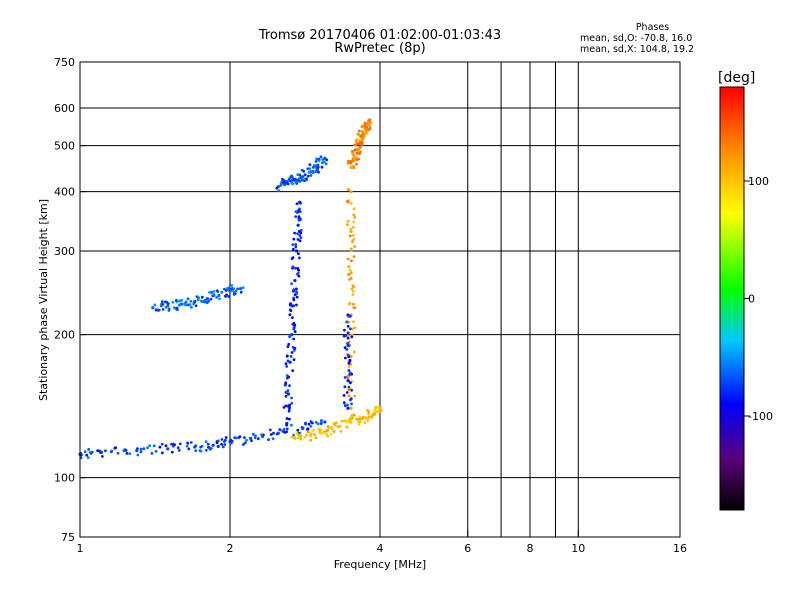  What do you see at coordinates (737, 78) in the screenshot?
I see `colorbar-label: [deg]` at bounding box center [737, 78].